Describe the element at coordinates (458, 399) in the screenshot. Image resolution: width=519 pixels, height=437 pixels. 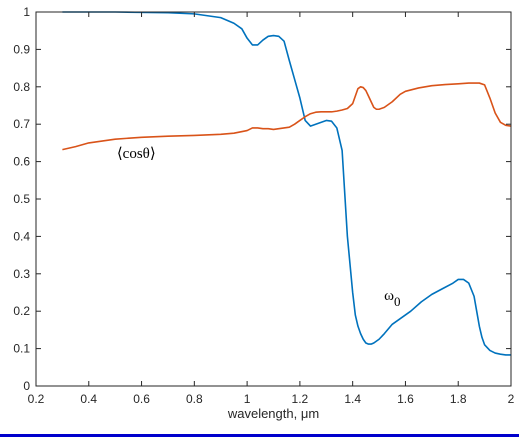
I see `x-tick-label: 1.8` at that location.